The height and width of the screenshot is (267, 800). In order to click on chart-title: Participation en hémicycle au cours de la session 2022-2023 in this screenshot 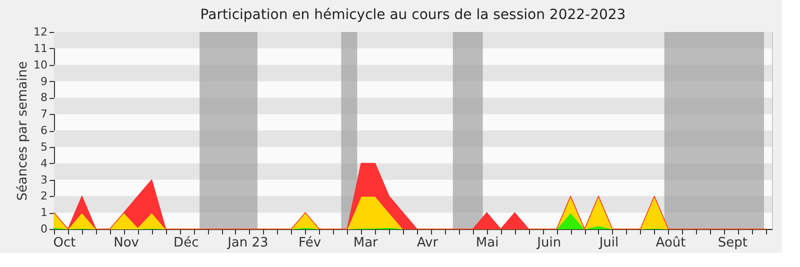, I will do `click(413, 15)`.